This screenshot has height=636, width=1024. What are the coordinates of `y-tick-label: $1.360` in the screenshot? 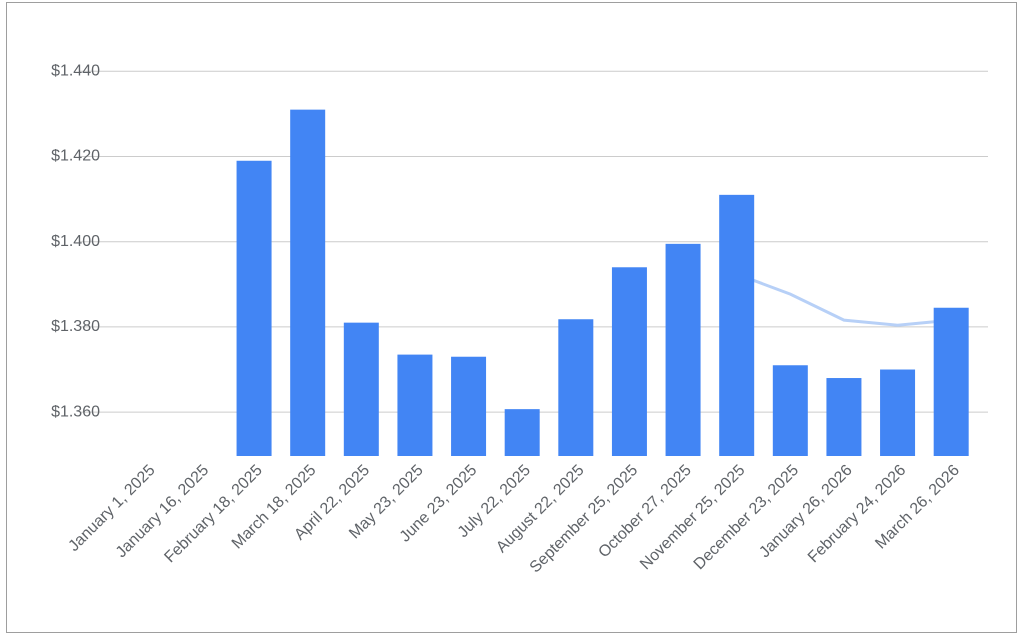 It's located at (75, 411).